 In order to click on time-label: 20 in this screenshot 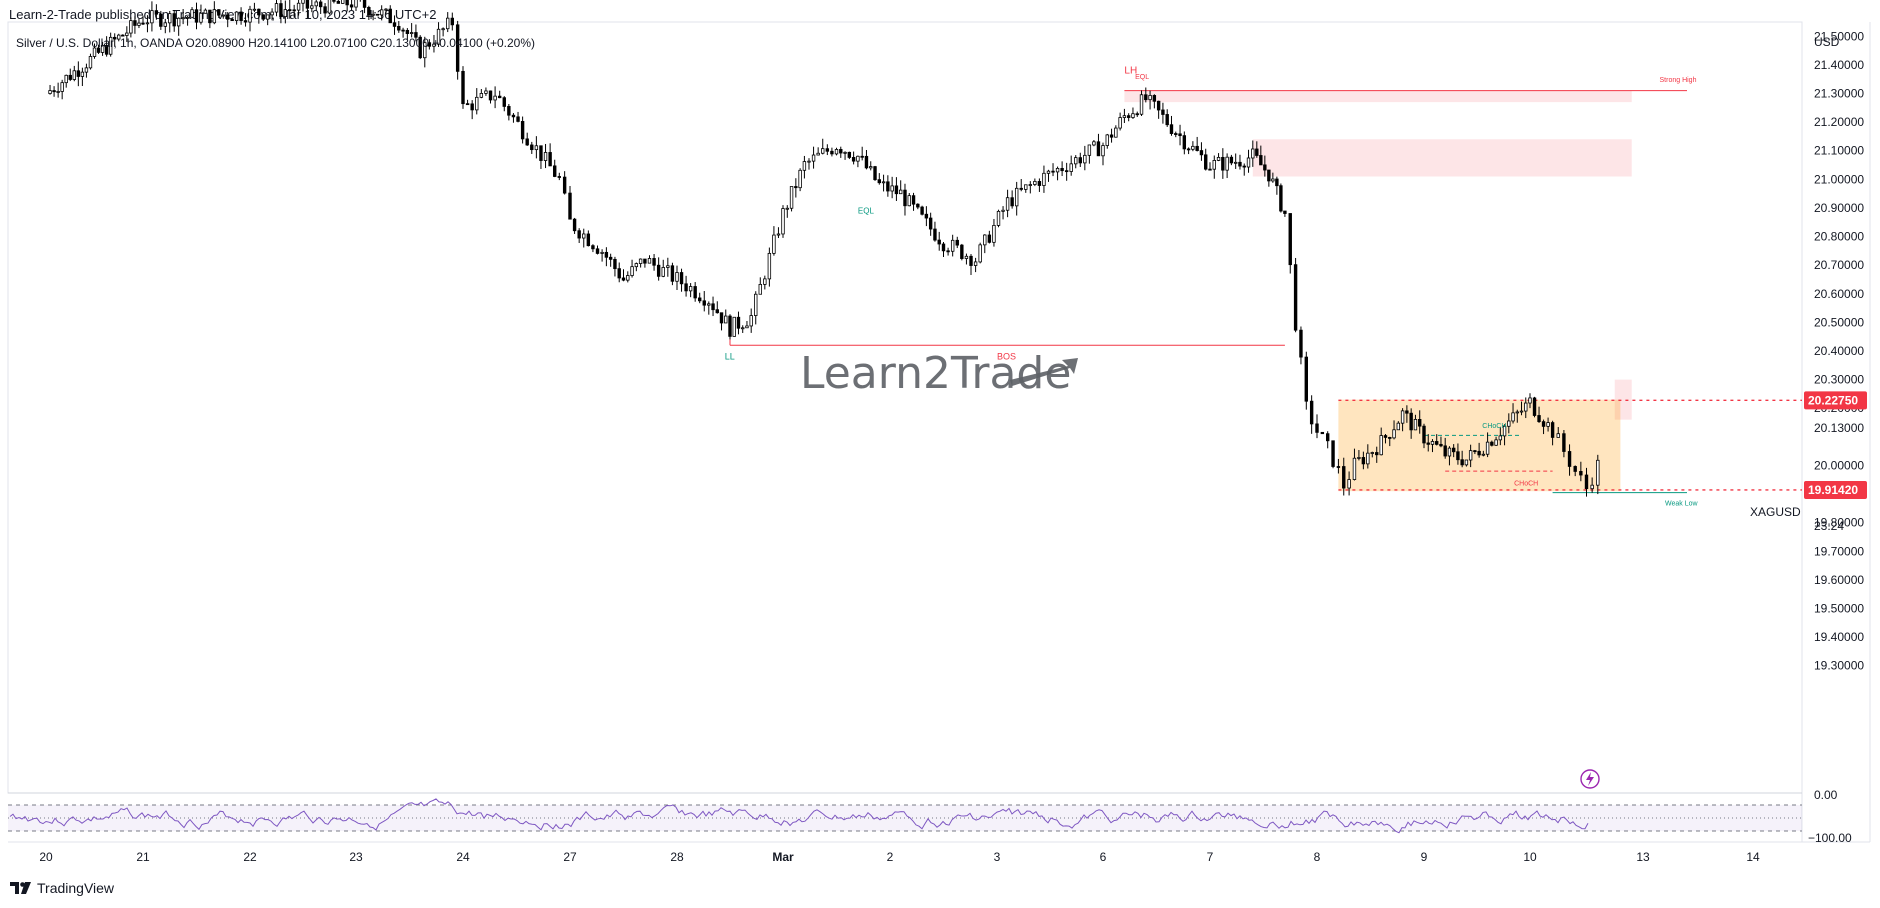, I will do `click(46, 857)`.